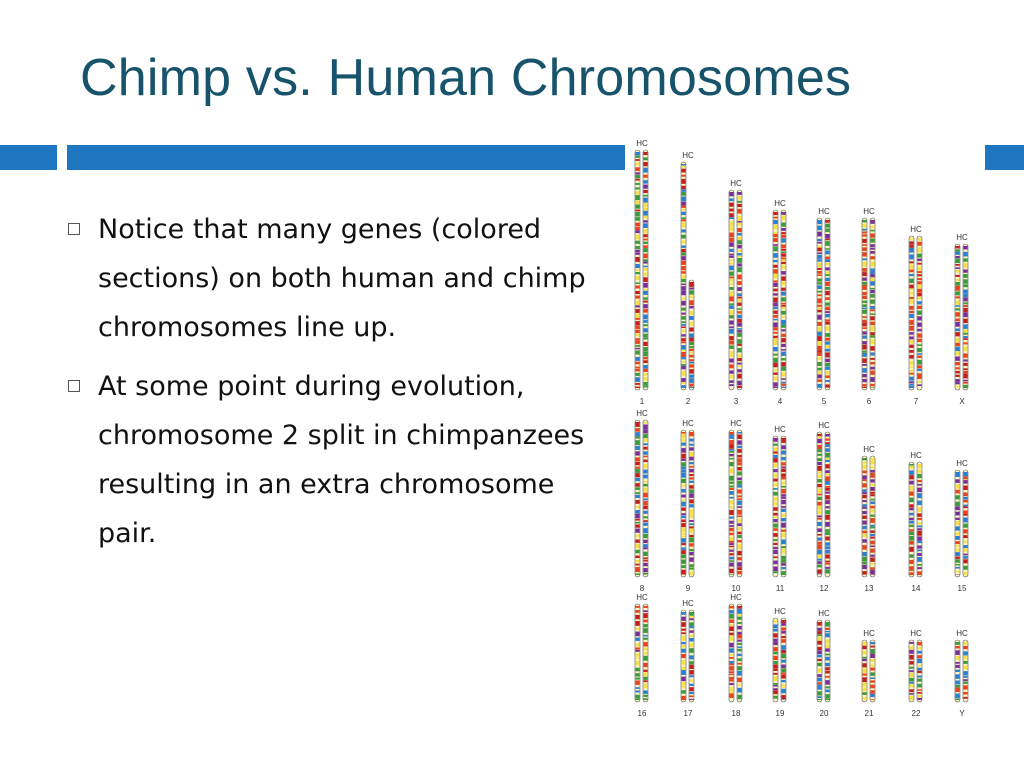 The width and height of the screenshot is (1024, 768). What do you see at coordinates (868, 519) in the screenshot?
I see `chromosome-pair: HC 13` at bounding box center [868, 519].